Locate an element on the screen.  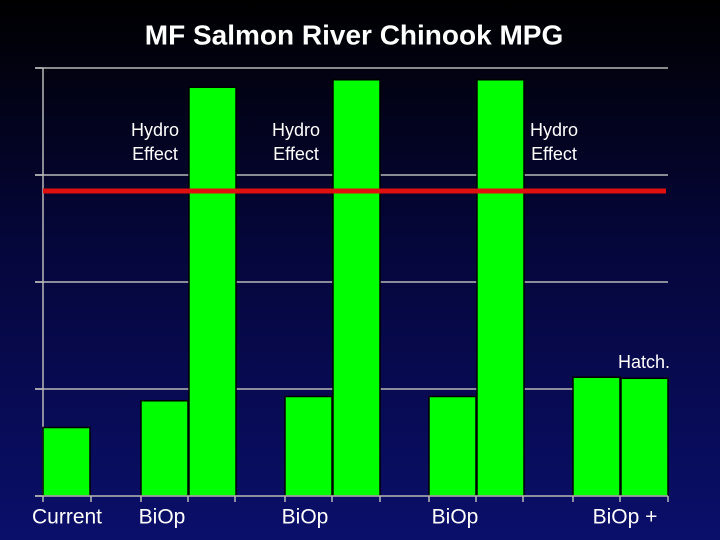
annotation: Hatch. is located at coordinates (644, 362).